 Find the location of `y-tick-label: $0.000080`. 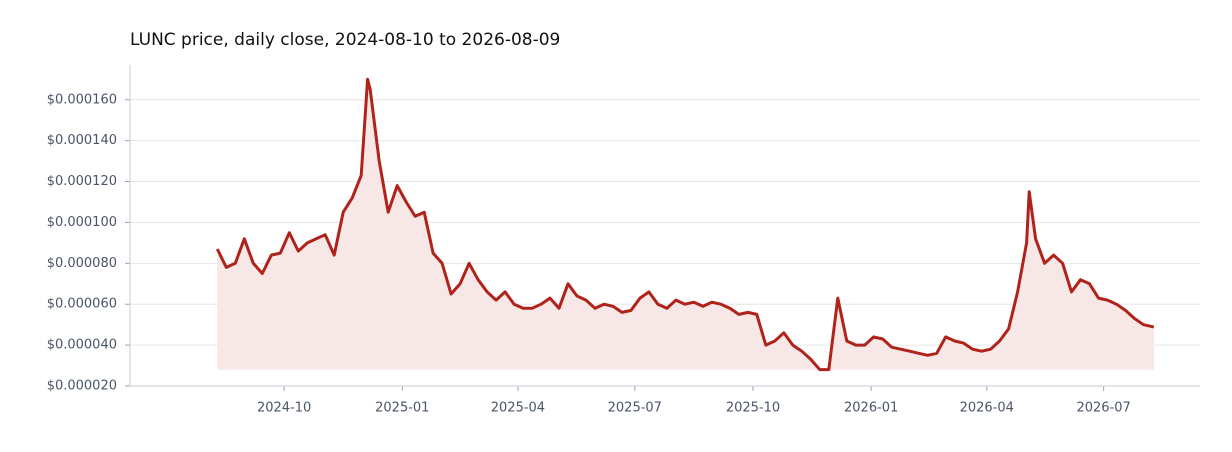

y-tick-label: $0.000080 is located at coordinates (82, 263).